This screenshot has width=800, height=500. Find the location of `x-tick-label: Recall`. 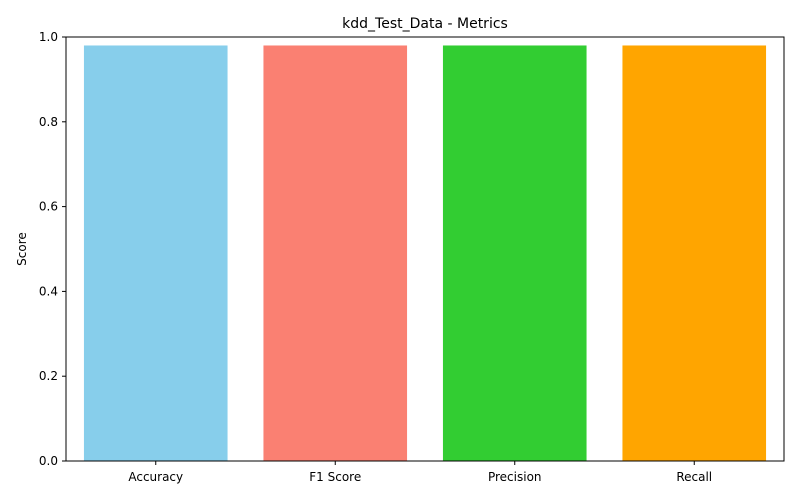

x-tick-label: Recall is located at coordinates (694, 477).